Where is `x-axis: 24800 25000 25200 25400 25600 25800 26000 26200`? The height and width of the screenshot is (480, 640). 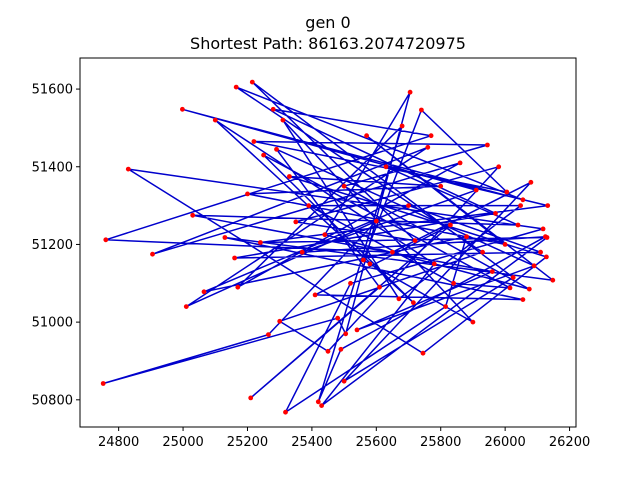 x-axis: 24800 25000 25200 25400 25600 25800 26000 26200 is located at coordinates (344, 438).